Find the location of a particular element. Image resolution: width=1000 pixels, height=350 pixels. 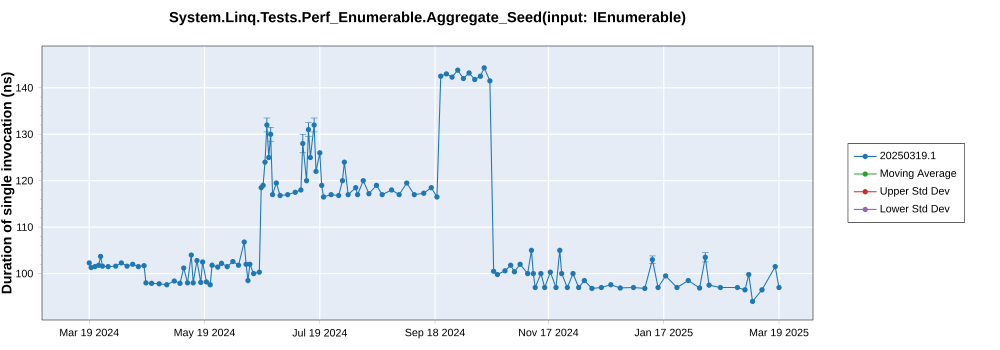

legend-label: Lower Std Dev is located at coordinates (915, 208).